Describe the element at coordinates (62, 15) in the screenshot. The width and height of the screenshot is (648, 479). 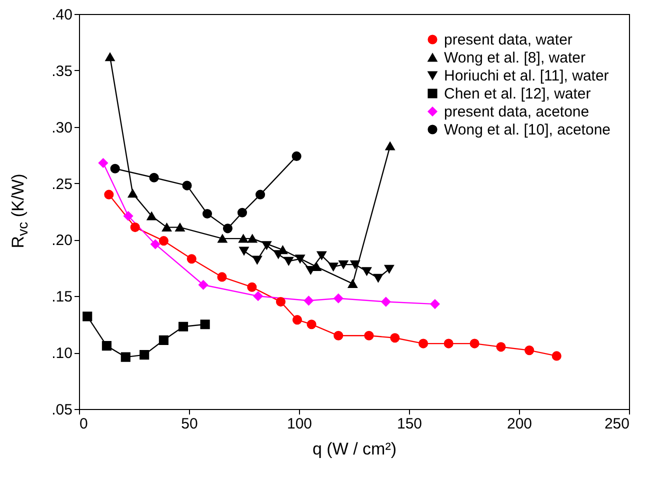
I see `y-tick-label: .40` at that location.